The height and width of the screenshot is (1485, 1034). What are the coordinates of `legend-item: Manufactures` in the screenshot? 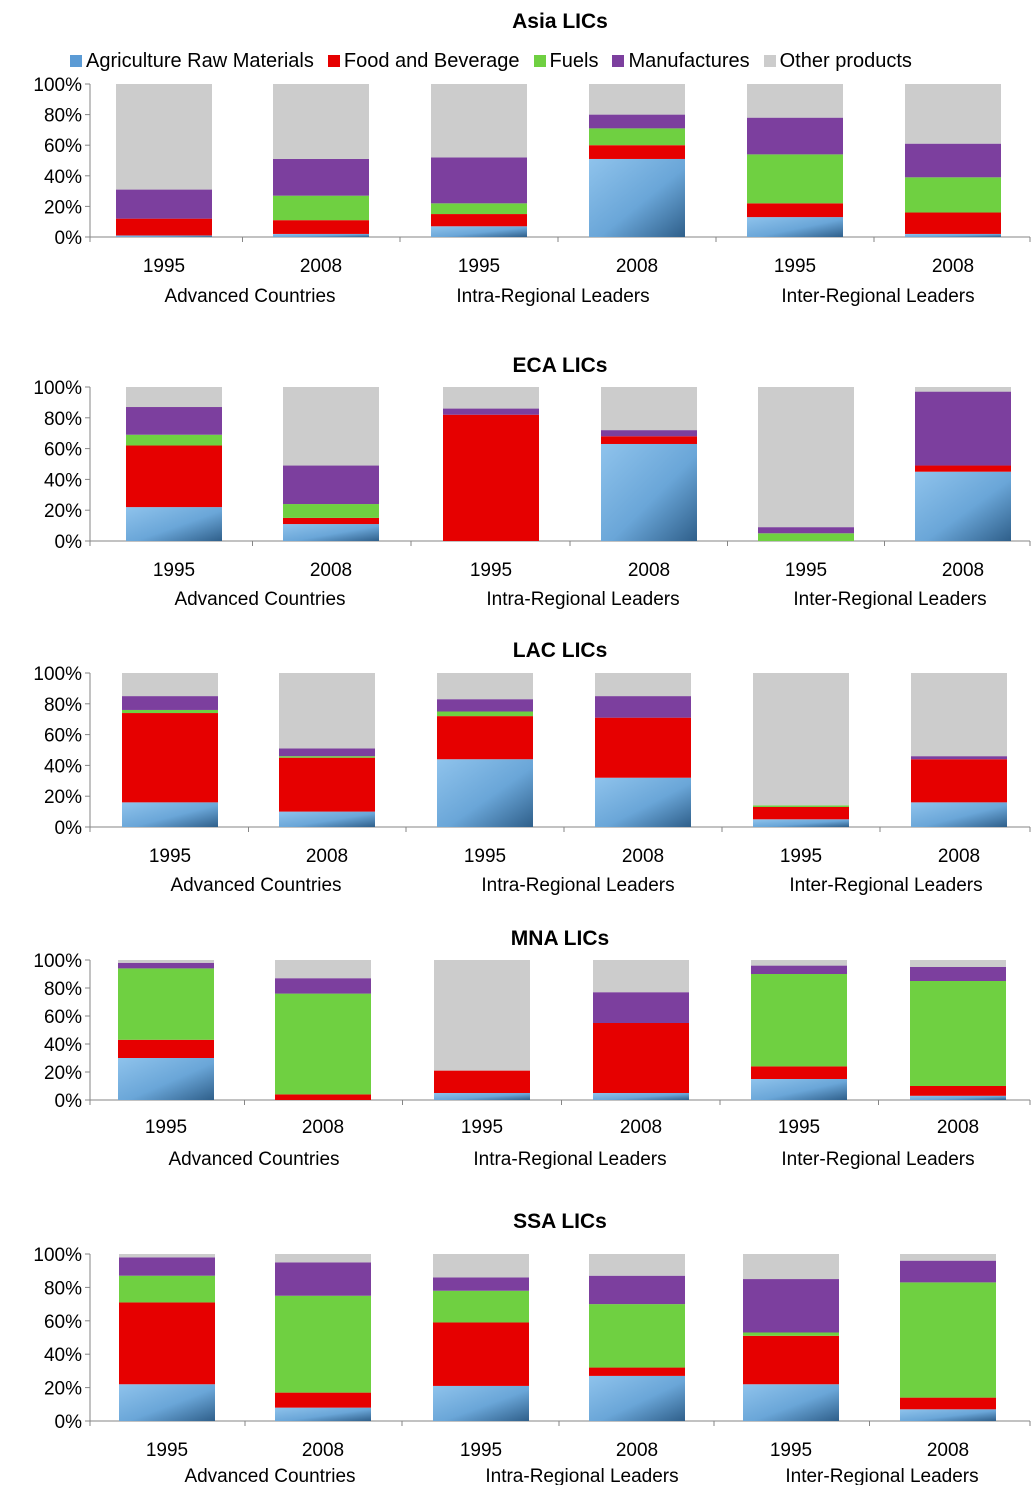 It's located at (681, 61).